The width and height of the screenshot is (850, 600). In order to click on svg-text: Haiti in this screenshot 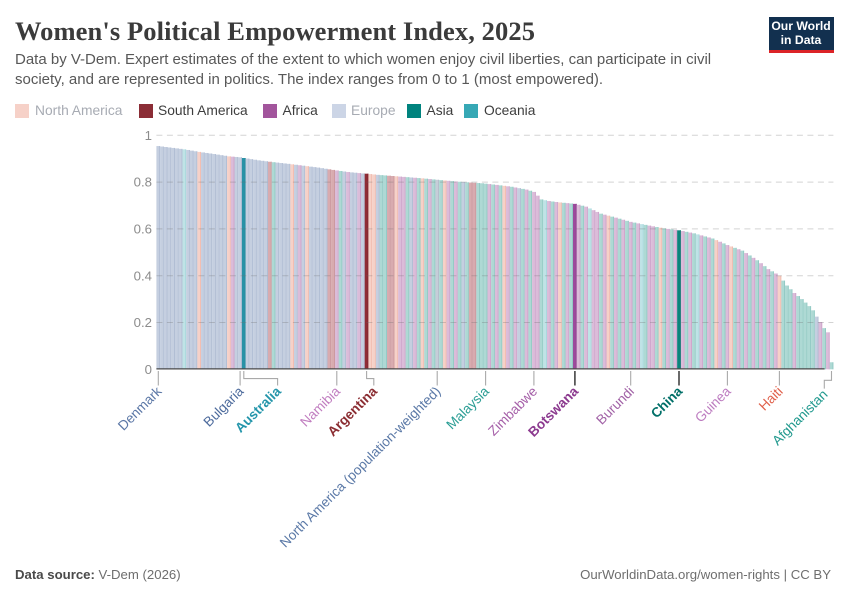, I will do `click(771, 399)`.